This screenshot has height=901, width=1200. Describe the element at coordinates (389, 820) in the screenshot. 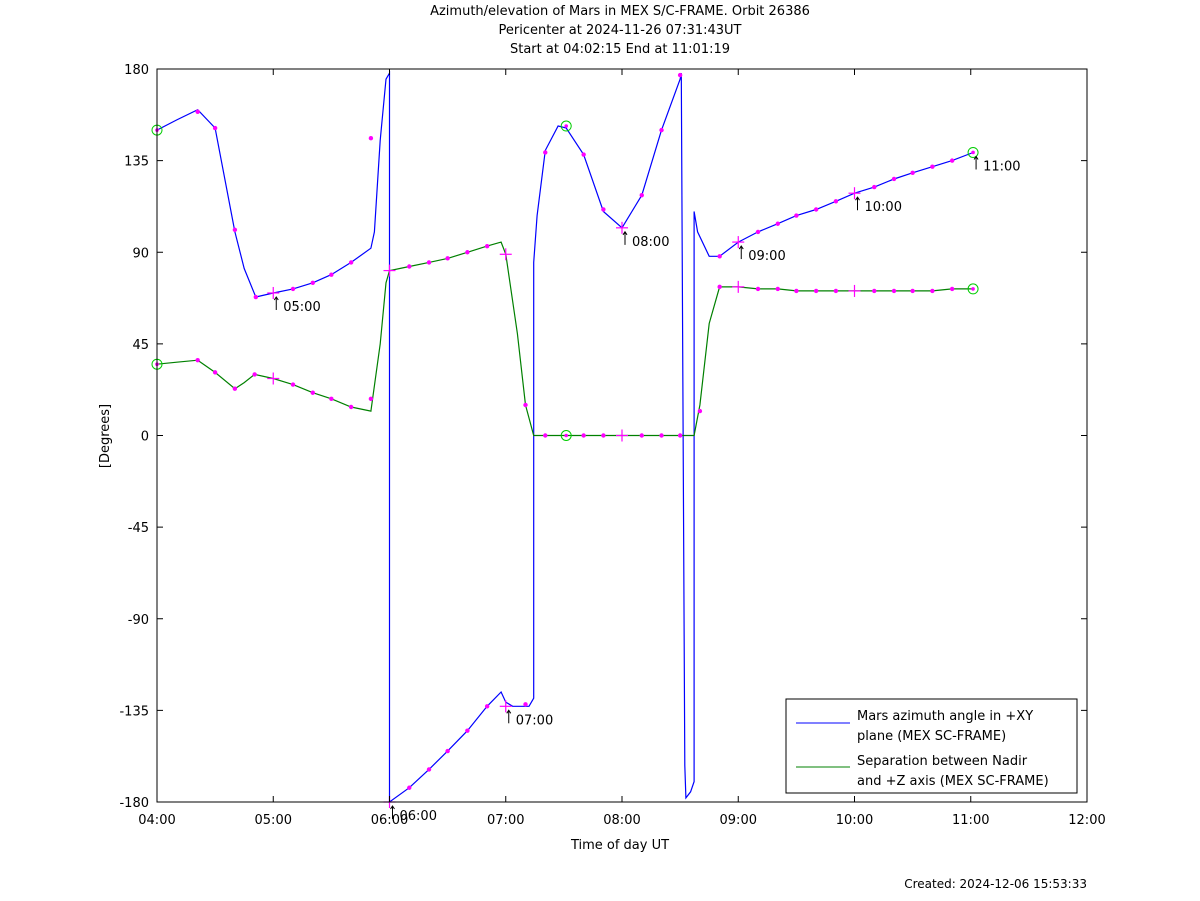

I see `x-tick-label: 06:00` at that location.